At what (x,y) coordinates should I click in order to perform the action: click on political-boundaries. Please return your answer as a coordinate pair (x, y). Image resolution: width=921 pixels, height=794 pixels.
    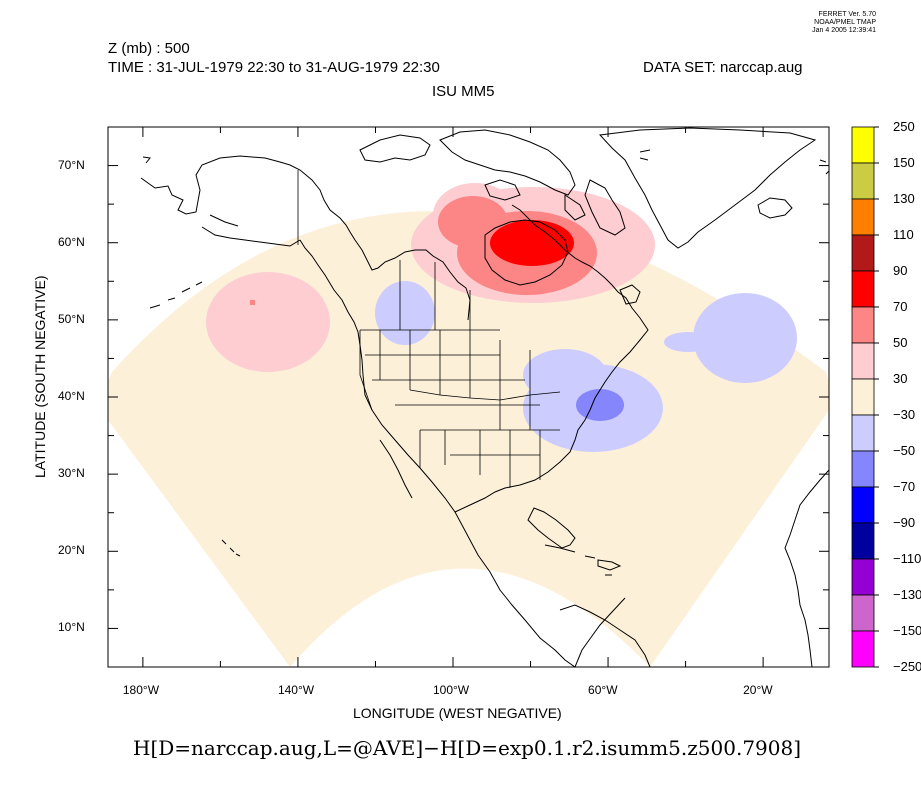
    Looking at the image, I should click on (429, 329).